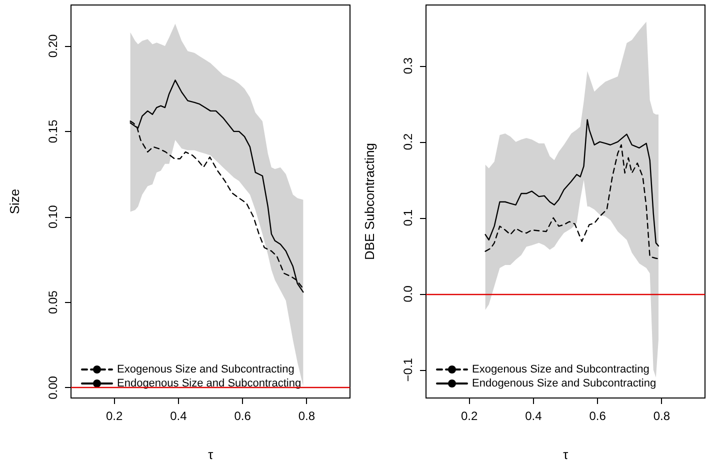 This screenshot has width=710, height=474. I want to click on y-tick-label: 0.1, so click(408, 217).